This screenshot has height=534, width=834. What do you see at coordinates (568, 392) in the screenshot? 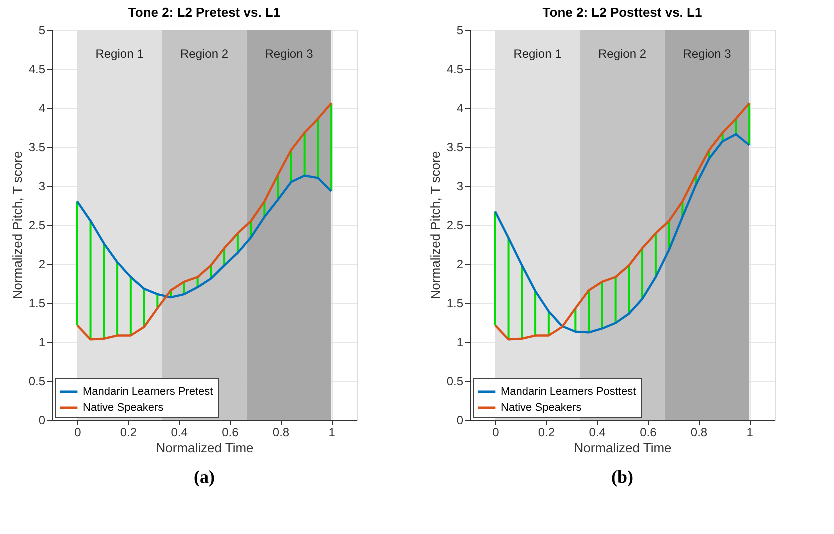
I see `legend-label: Mandarin Learners Posttest` at bounding box center [568, 392].